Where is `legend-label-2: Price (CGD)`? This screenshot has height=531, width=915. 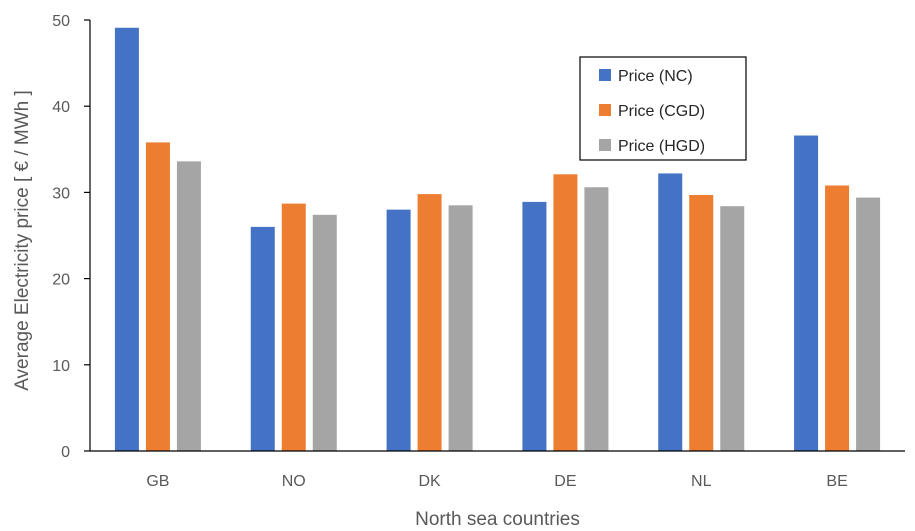 legend-label-2: Price (CGD) is located at coordinates (661, 111).